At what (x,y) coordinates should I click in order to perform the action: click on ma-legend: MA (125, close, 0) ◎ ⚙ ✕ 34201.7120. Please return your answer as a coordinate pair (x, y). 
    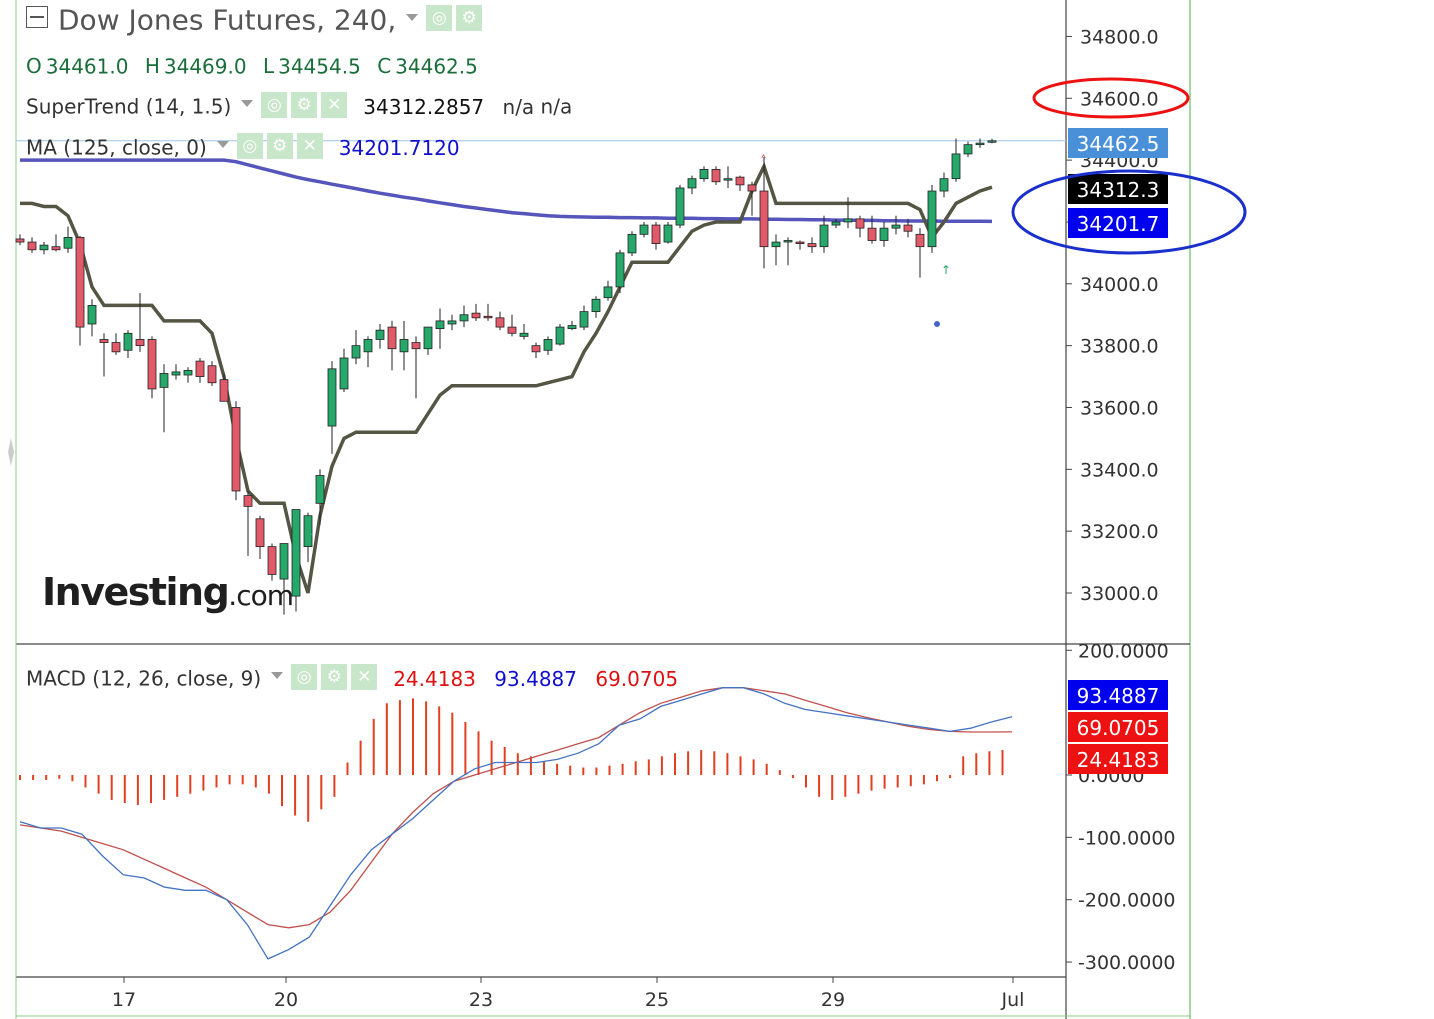
    Looking at the image, I should click on (243, 146).